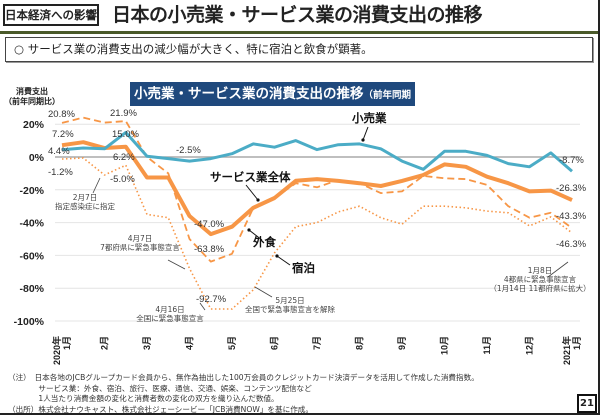  I want to click on data-label: -43.3%, so click(571, 216).